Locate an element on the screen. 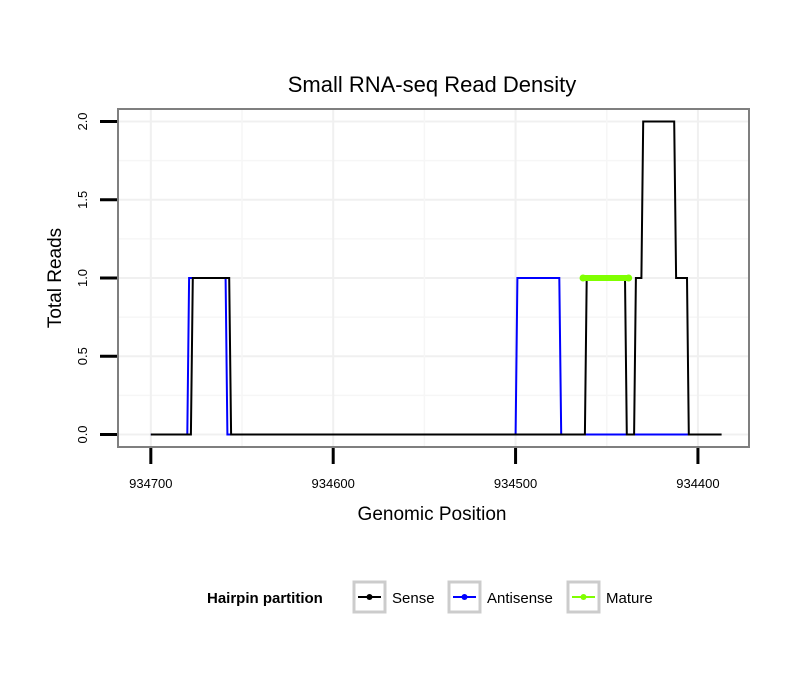  y-tick-label: 1.5 is located at coordinates (82, 200).